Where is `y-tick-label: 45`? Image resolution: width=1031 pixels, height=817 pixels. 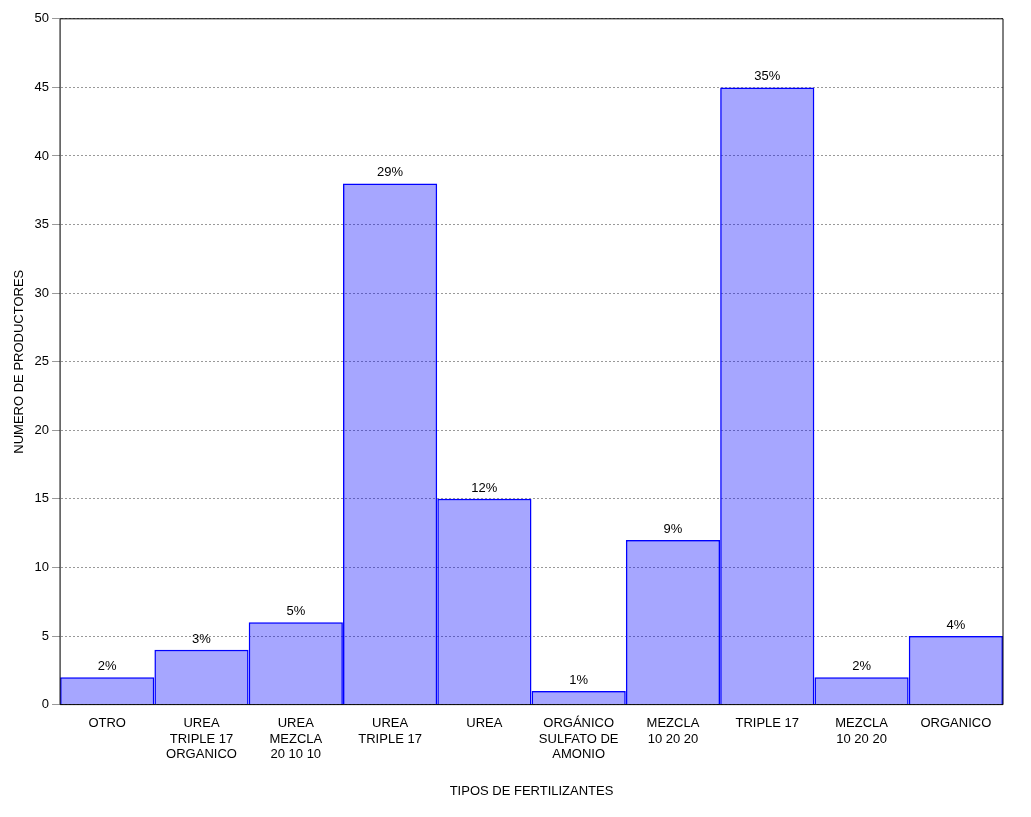 y-tick-label: 45 is located at coordinates (42, 86).